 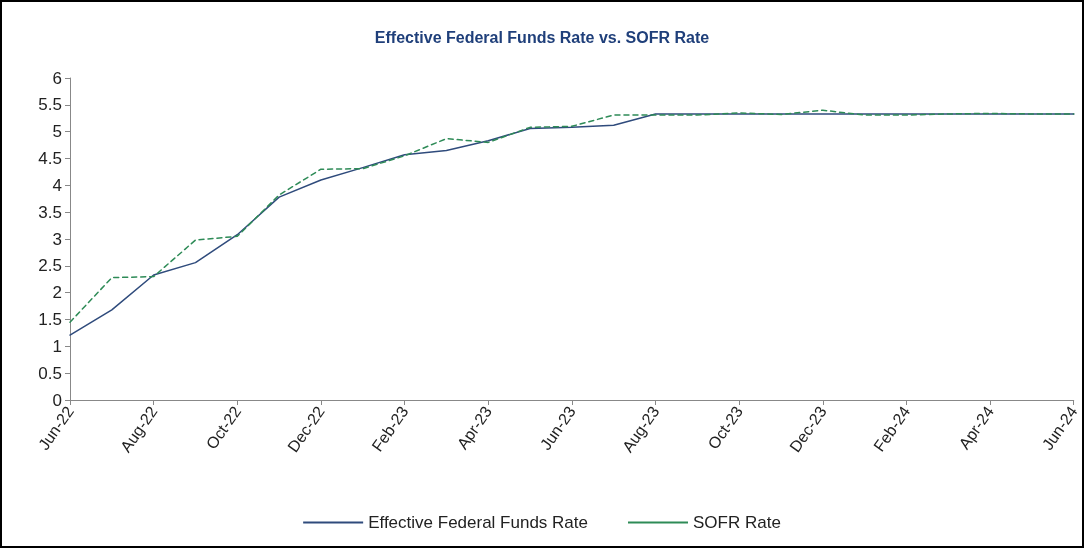 I want to click on y-tick-label: 2.5, so click(x=50, y=266).